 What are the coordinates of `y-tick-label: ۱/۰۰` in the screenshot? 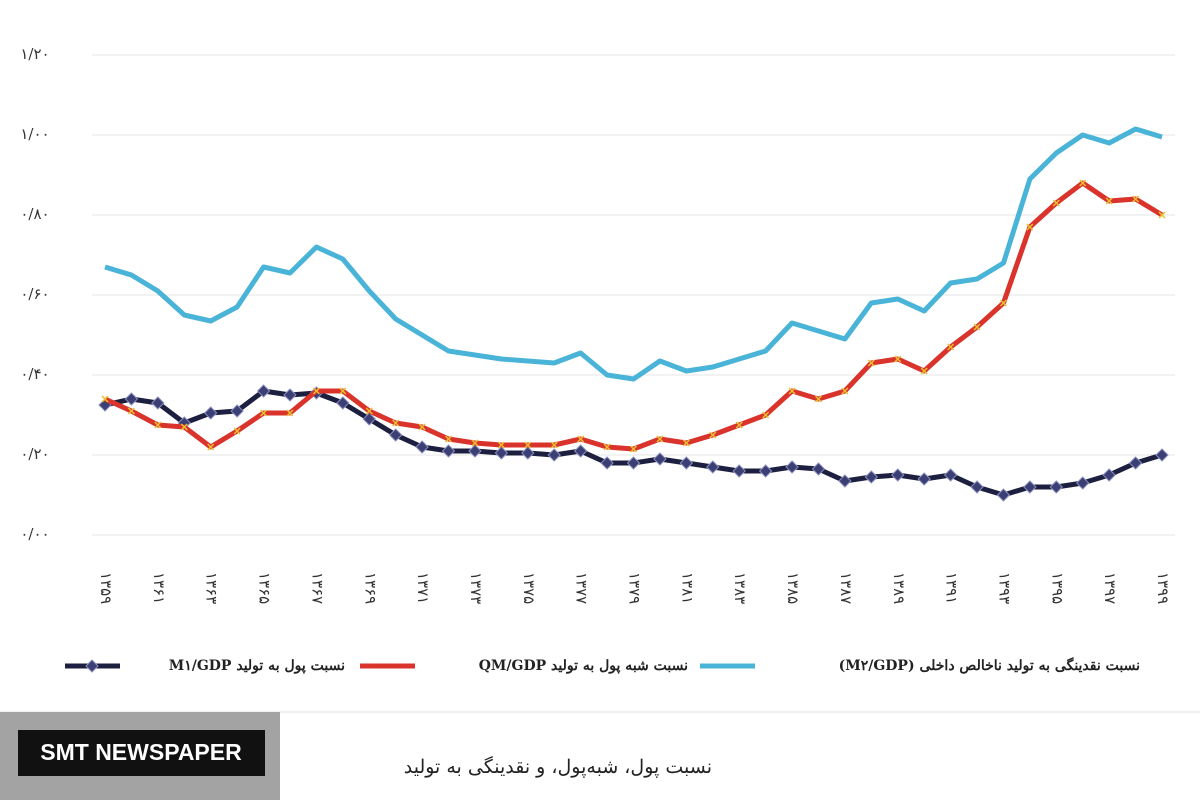 It's located at (34, 134).